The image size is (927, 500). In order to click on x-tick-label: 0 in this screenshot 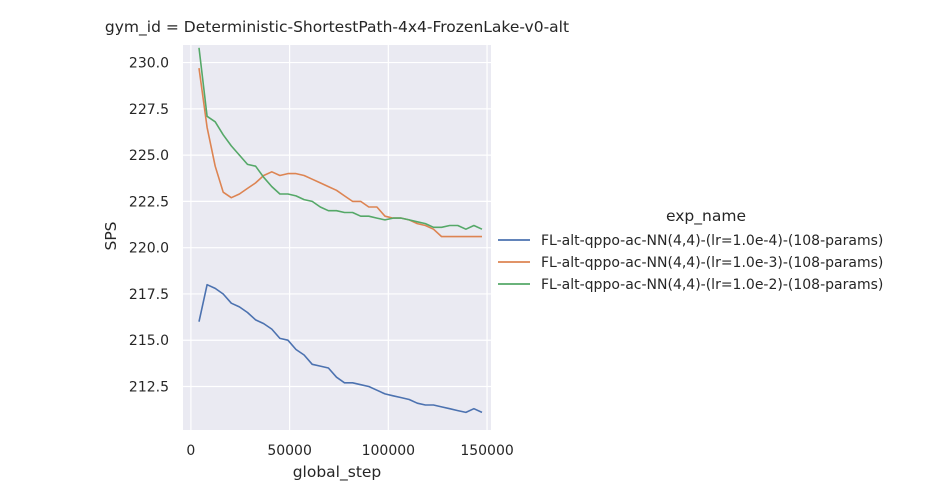, I will do `click(190, 451)`.